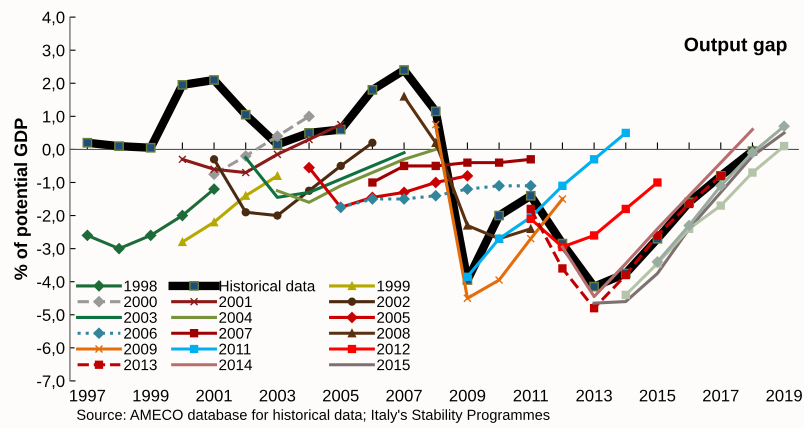 Image resolution: width=804 pixels, height=428 pixels. Describe the element at coordinates (50, 250) in the screenshot. I see `y-tick-label: -3,0` at that location.